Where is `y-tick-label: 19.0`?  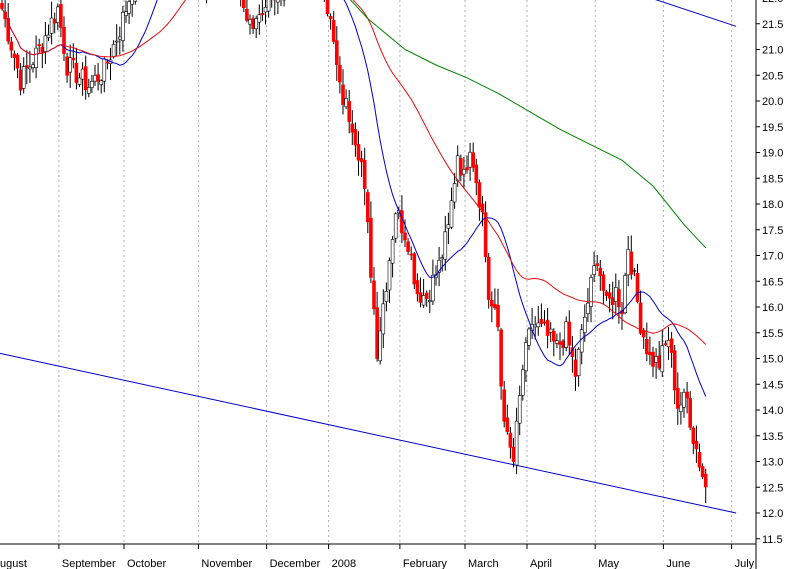
y-tick-label: 19.0 is located at coordinates (772, 154).